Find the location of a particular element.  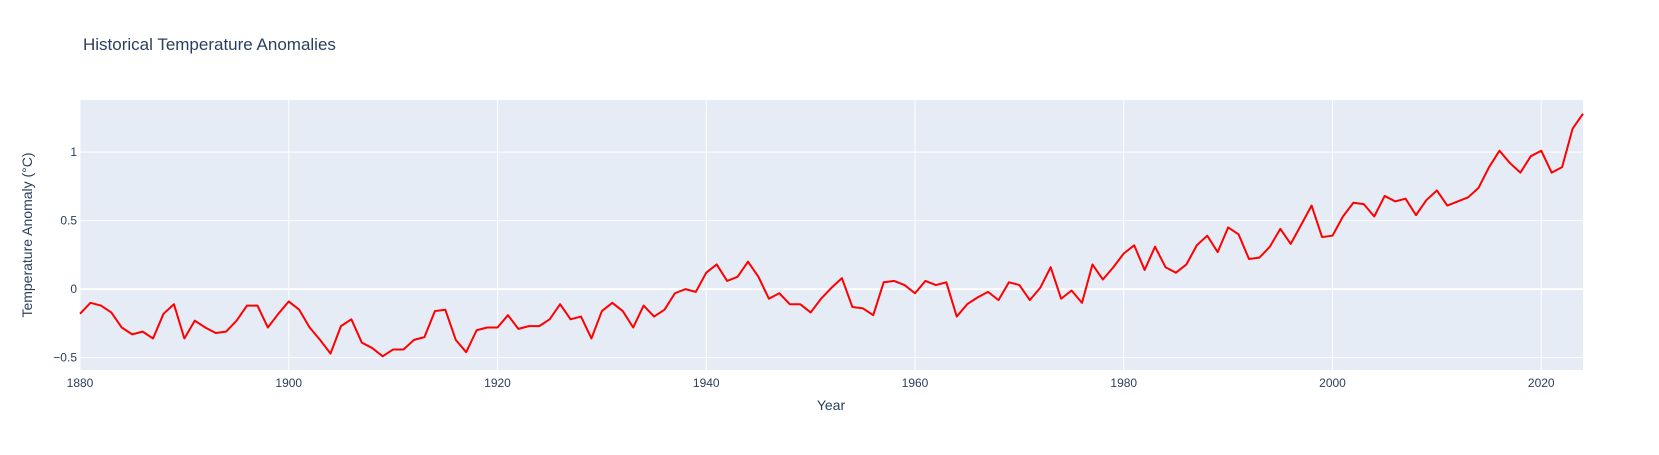

x-tick-label: 2020 is located at coordinates (1541, 383).